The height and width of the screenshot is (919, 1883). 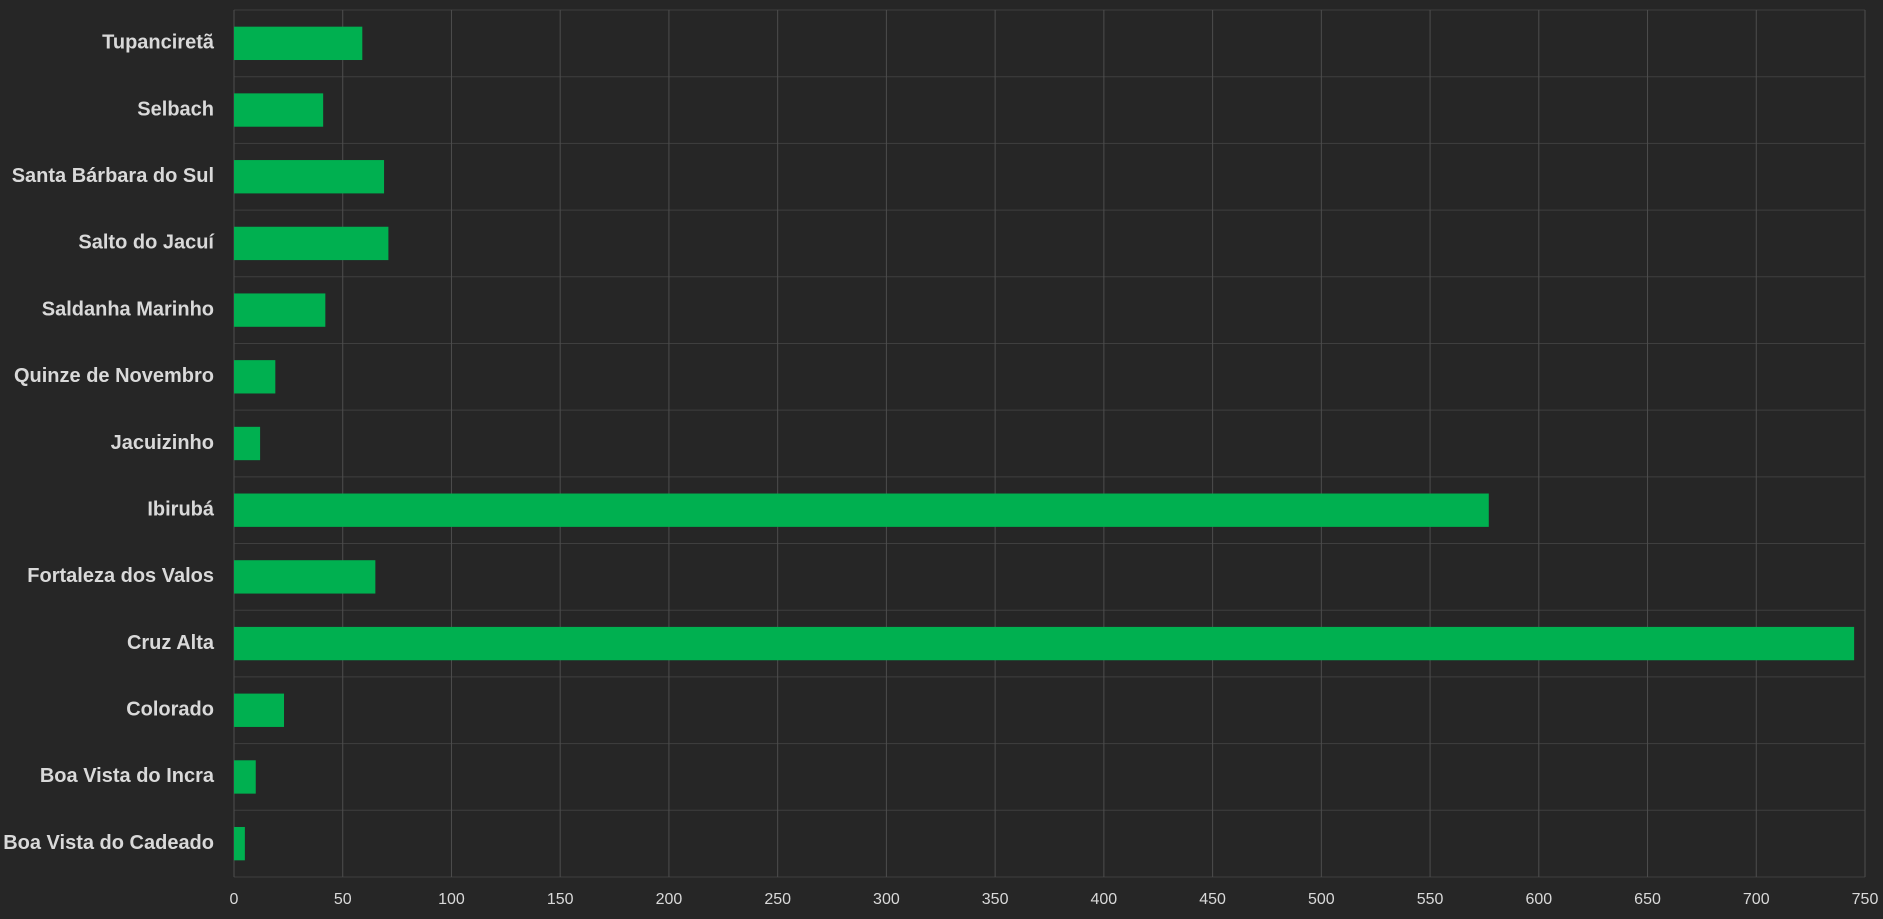 What do you see at coordinates (146, 243) in the screenshot?
I see `y-tick-label: Salto do Jacuí` at bounding box center [146, 243].